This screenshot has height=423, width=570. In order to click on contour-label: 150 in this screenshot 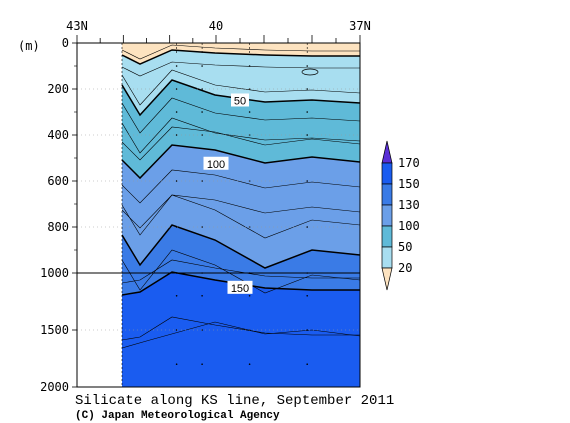, I will do `click(240, 289)`.